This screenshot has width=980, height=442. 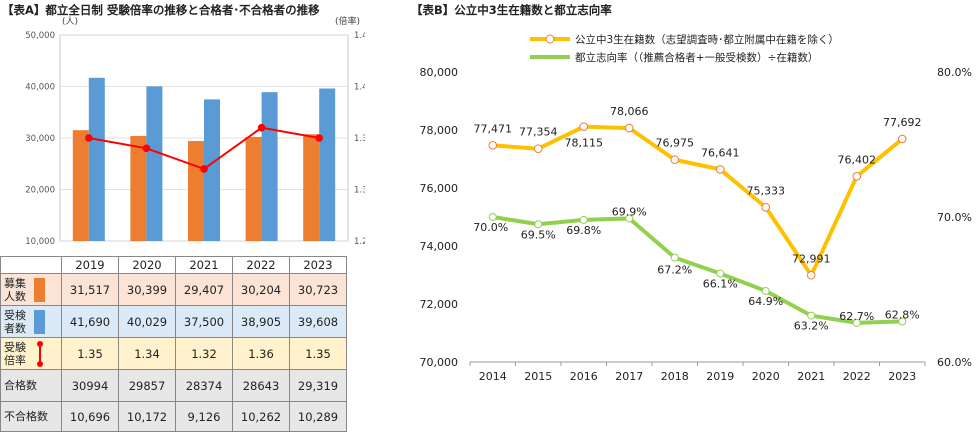 What do you see at coordinates (90, 321) in the screenshot?
I see `table-cell: 41,690` at bounding box center [90, 321].